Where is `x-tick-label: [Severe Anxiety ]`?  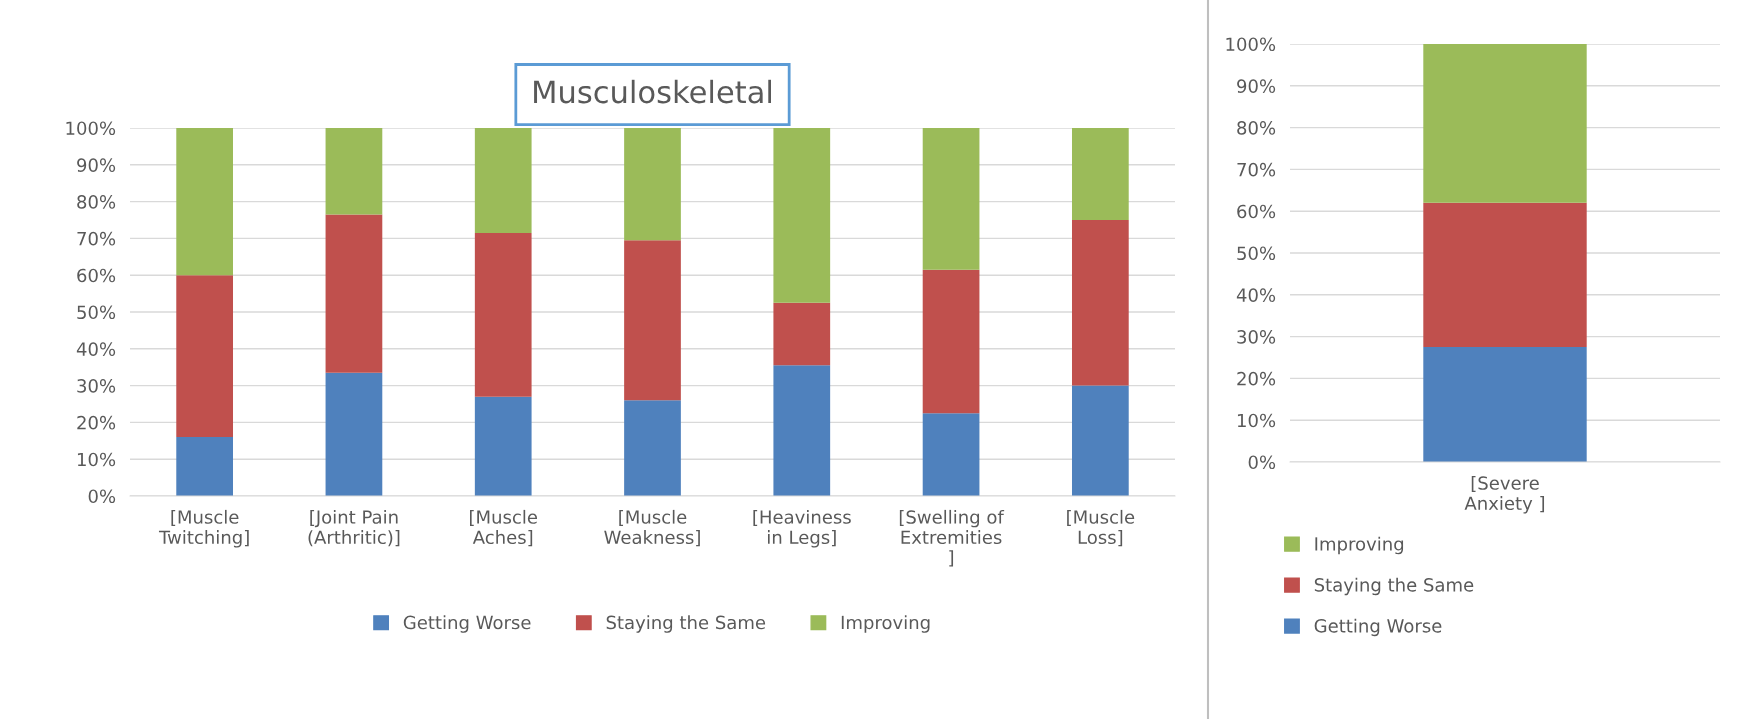
x-tick-label: [Severe Anxiety ] is located at coordinates (1504, 494).